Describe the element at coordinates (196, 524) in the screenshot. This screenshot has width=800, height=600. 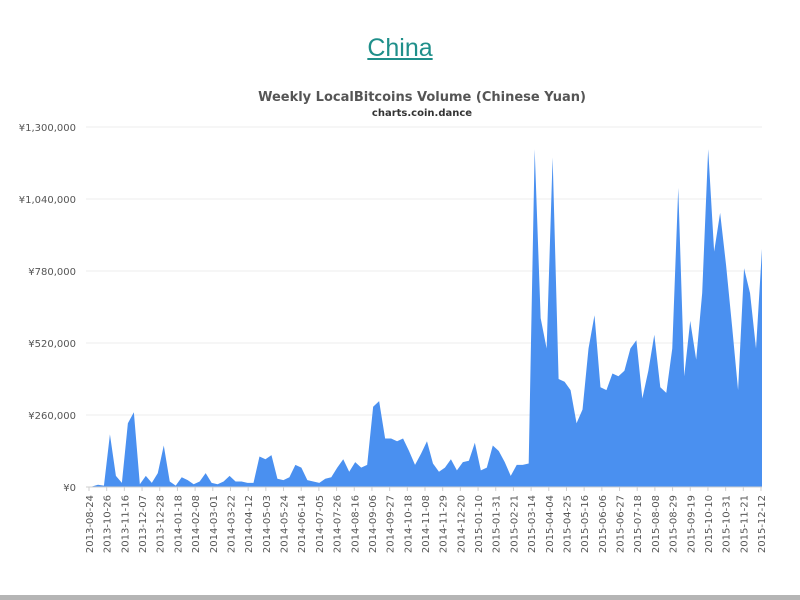
I see `x-tick-label: 2014-02-08` at that location.